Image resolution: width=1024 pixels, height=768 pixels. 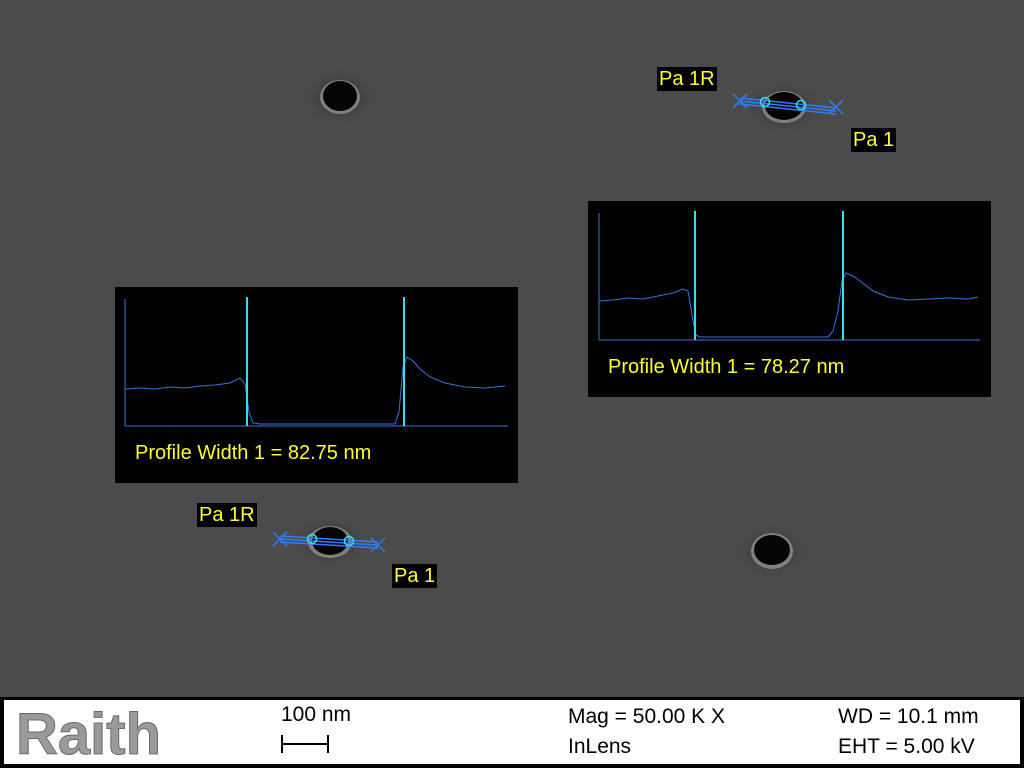 I want to click on magnification-readout: Mag = 50.00 K X, so click(x=647, y=716).